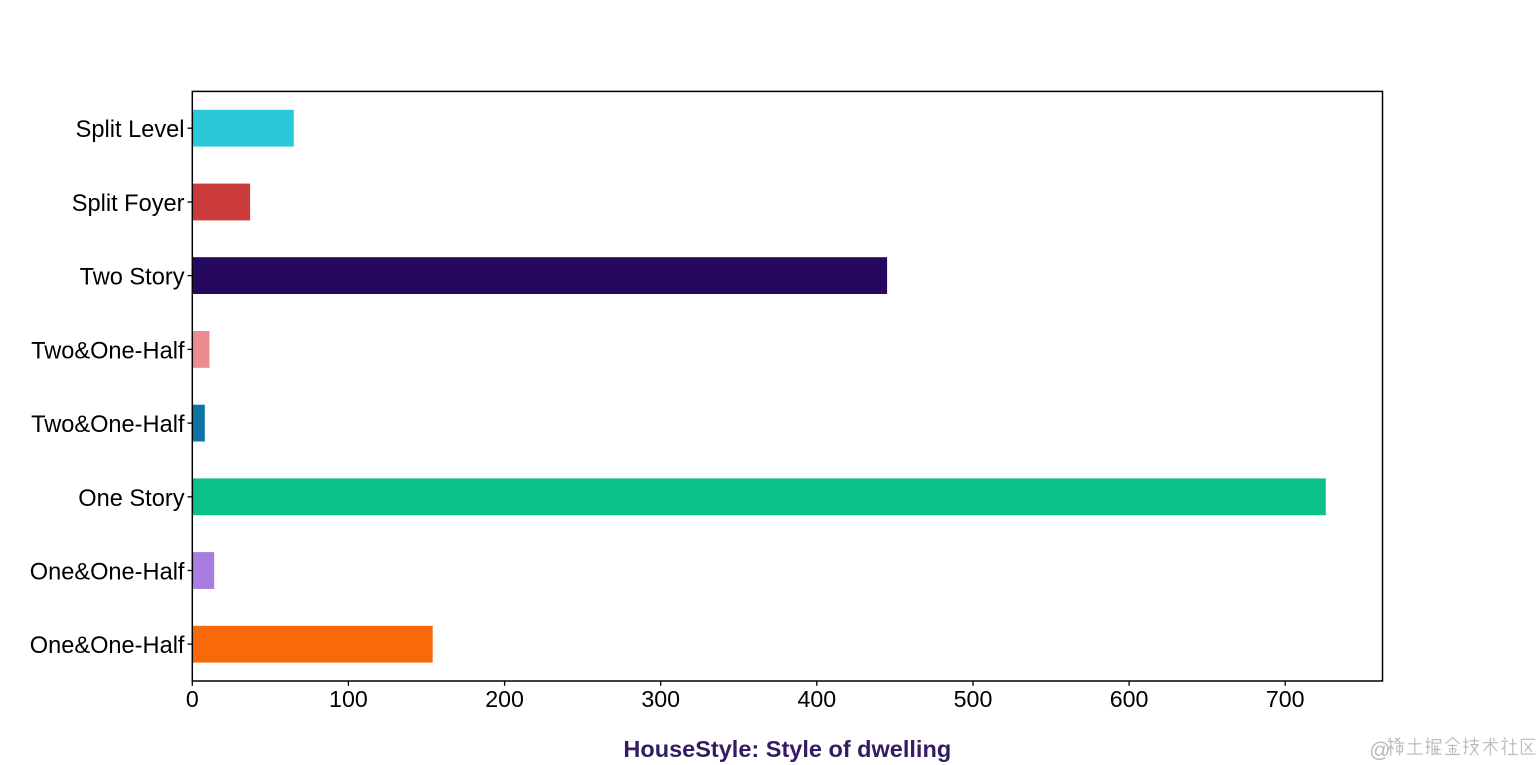 The height and width of the screenshot is (765, 1536). I want to click on svg-text: 200, so click(504, 699).